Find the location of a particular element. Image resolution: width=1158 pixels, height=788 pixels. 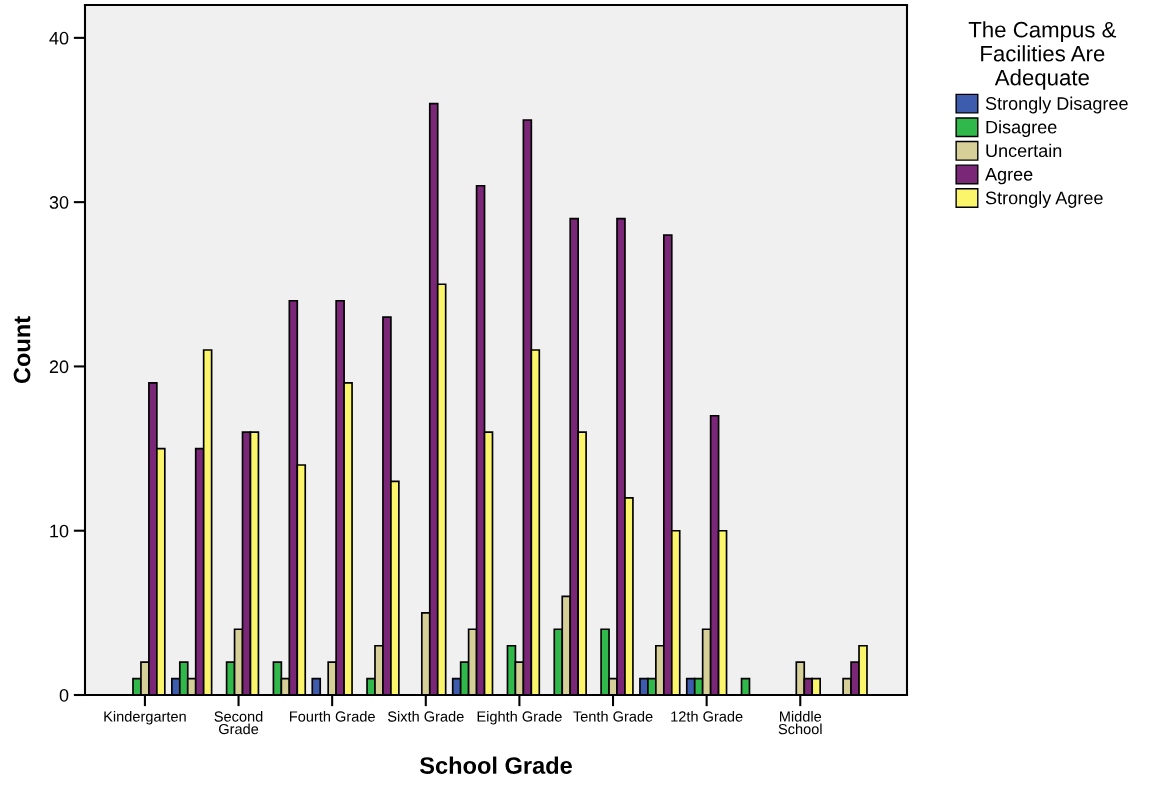

x-tick-label: Sixth Grade is located at coordinates (425, 716).